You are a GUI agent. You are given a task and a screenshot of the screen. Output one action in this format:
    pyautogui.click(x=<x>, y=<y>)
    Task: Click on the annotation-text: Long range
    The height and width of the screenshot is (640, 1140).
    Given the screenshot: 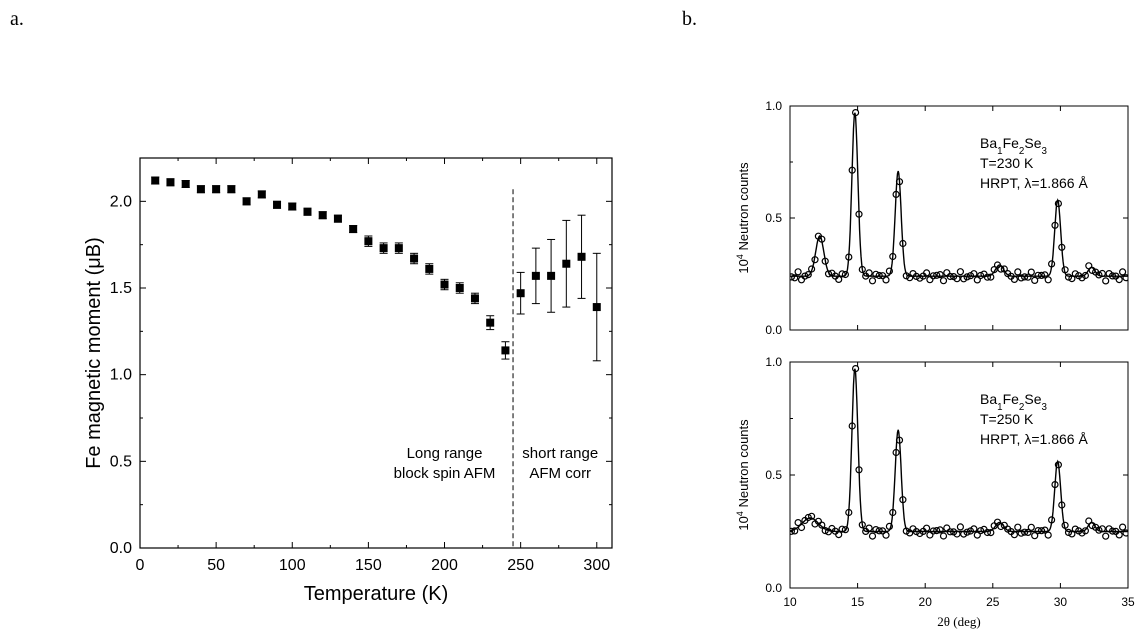 What is the action you would take?
    pyautogui.click(x=445, y=453)
    